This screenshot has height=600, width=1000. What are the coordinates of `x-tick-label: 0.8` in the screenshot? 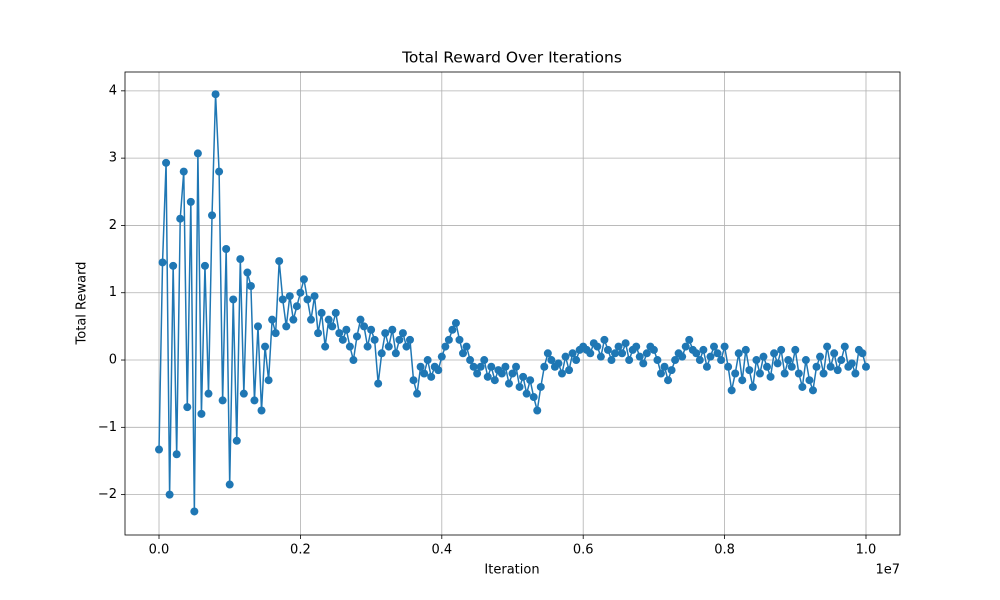 It's located at (724, 550).